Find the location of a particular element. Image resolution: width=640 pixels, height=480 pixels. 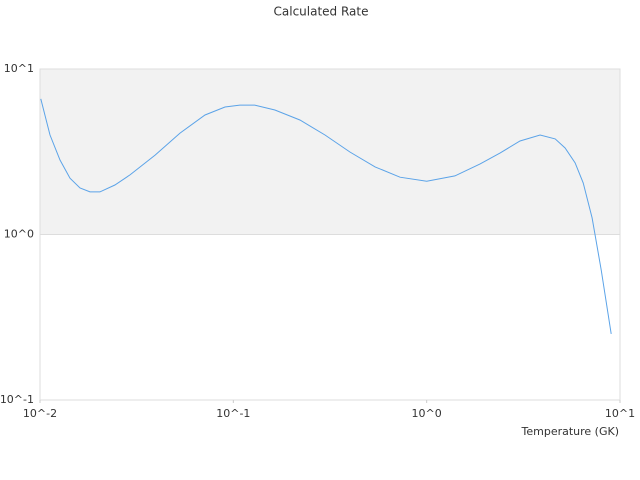

chart-title: Calculated Rate is located at coordinates (321, 12).